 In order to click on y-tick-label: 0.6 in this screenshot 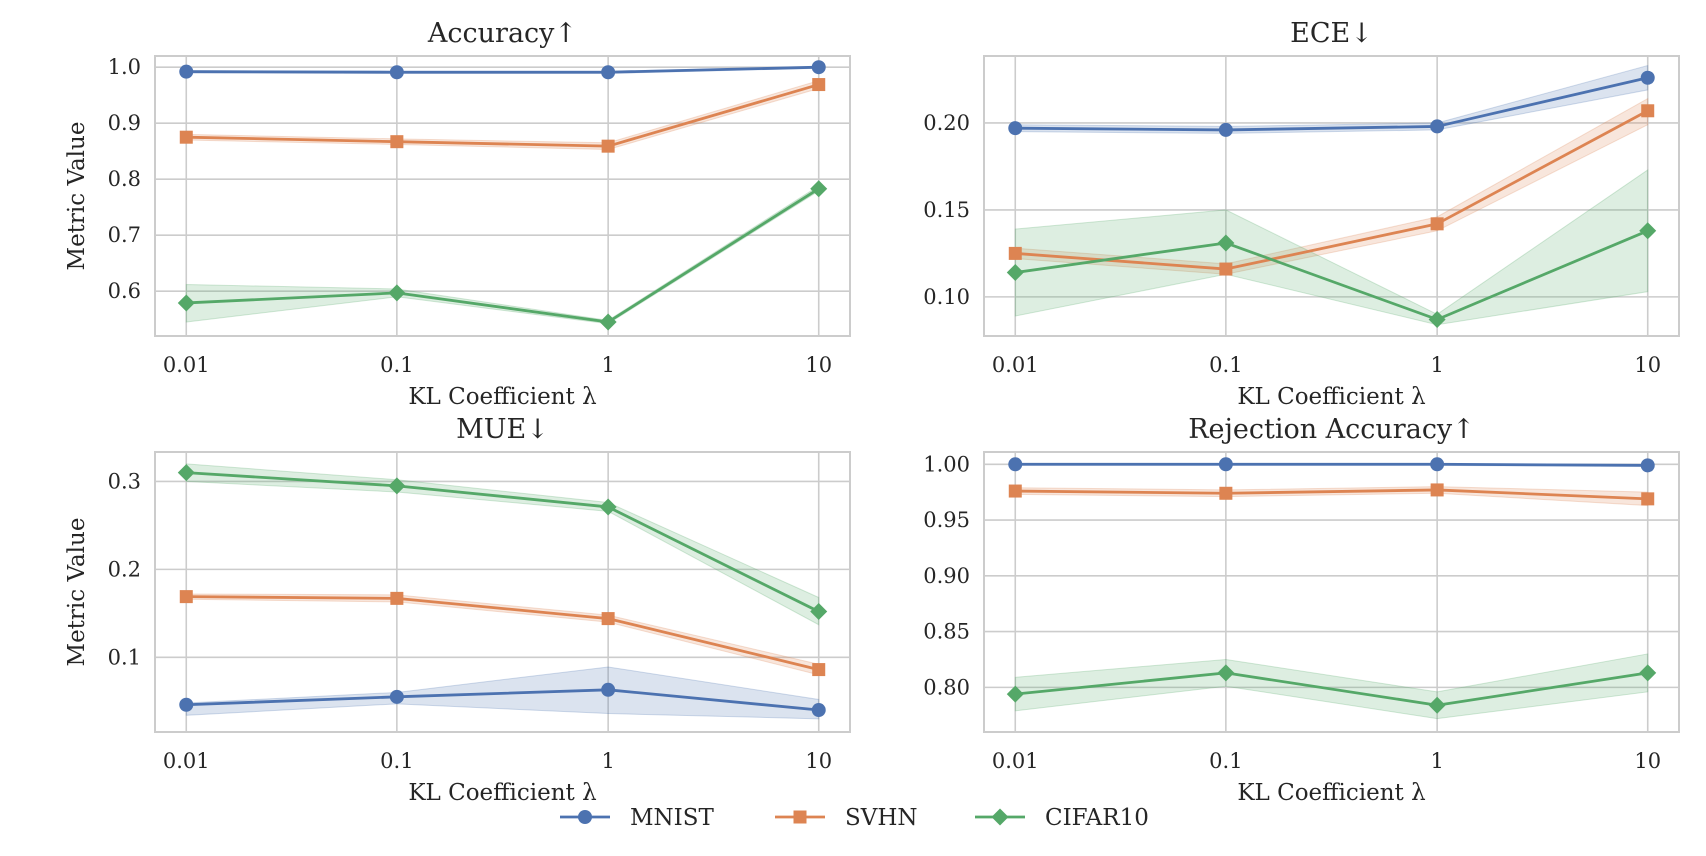, I will do `click(124, 291)`.